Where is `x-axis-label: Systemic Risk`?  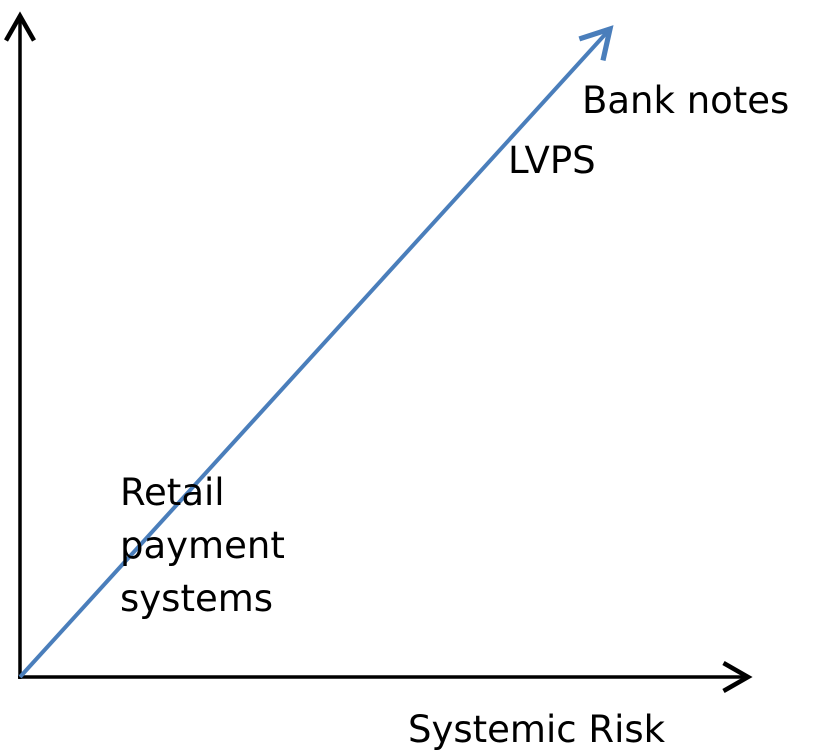
x-axis-label: Systemic Risk is located at coordinates (537, 729).